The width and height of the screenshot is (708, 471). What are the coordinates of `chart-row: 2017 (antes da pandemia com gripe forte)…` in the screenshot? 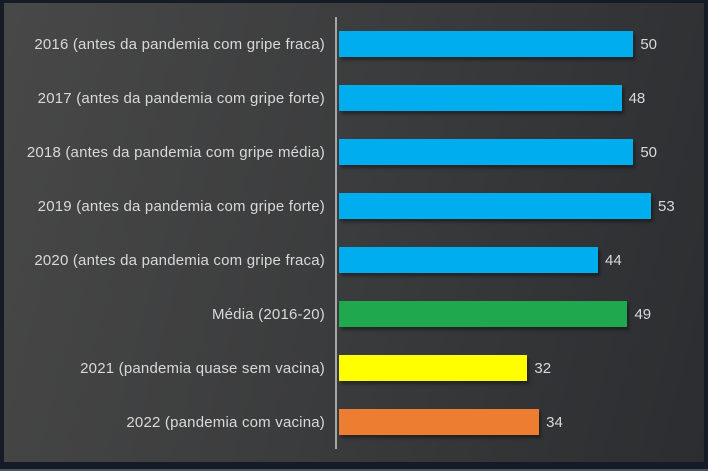 It's located at (354, 98).